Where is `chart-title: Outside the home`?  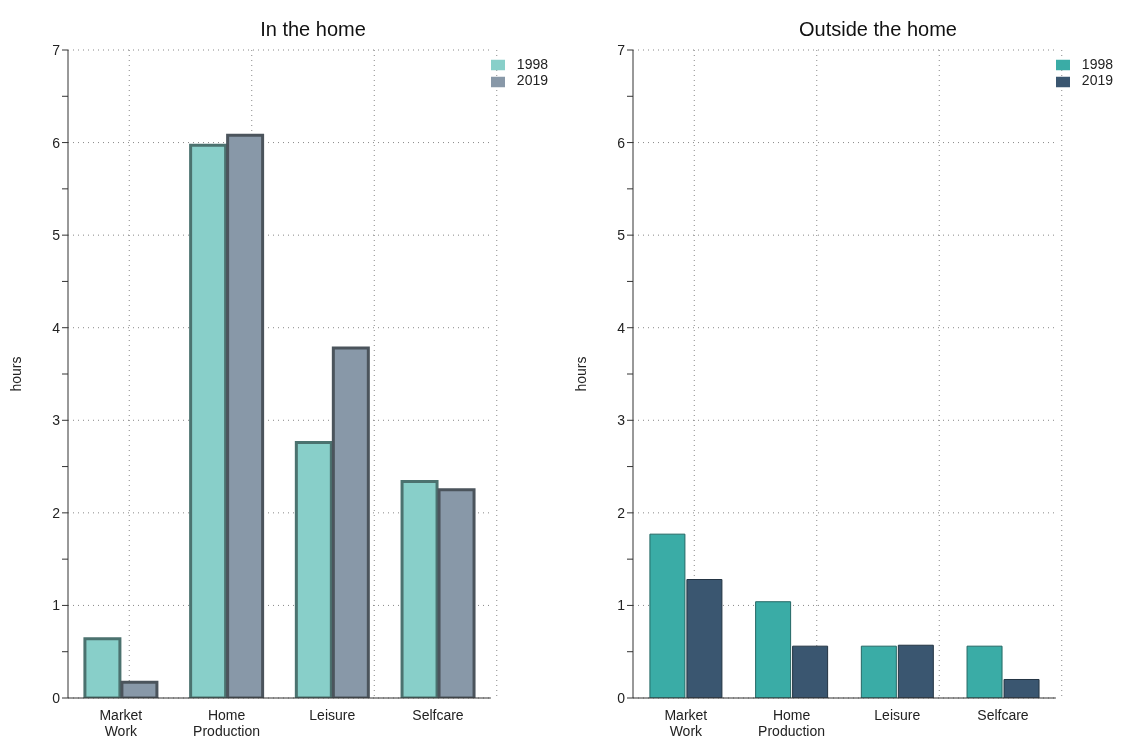
chart-title: Outside the home is located at coordinates (878, 29).